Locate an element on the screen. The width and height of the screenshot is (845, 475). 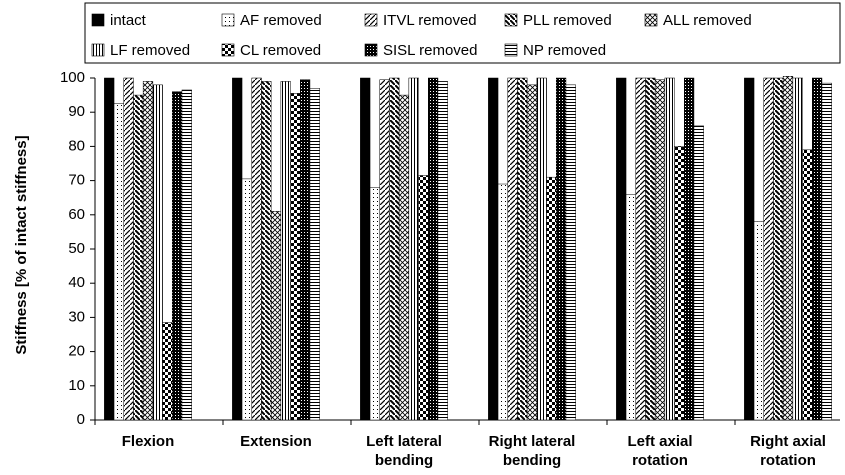
legend-label: ITVL removed is located at coordinates (430, 20).